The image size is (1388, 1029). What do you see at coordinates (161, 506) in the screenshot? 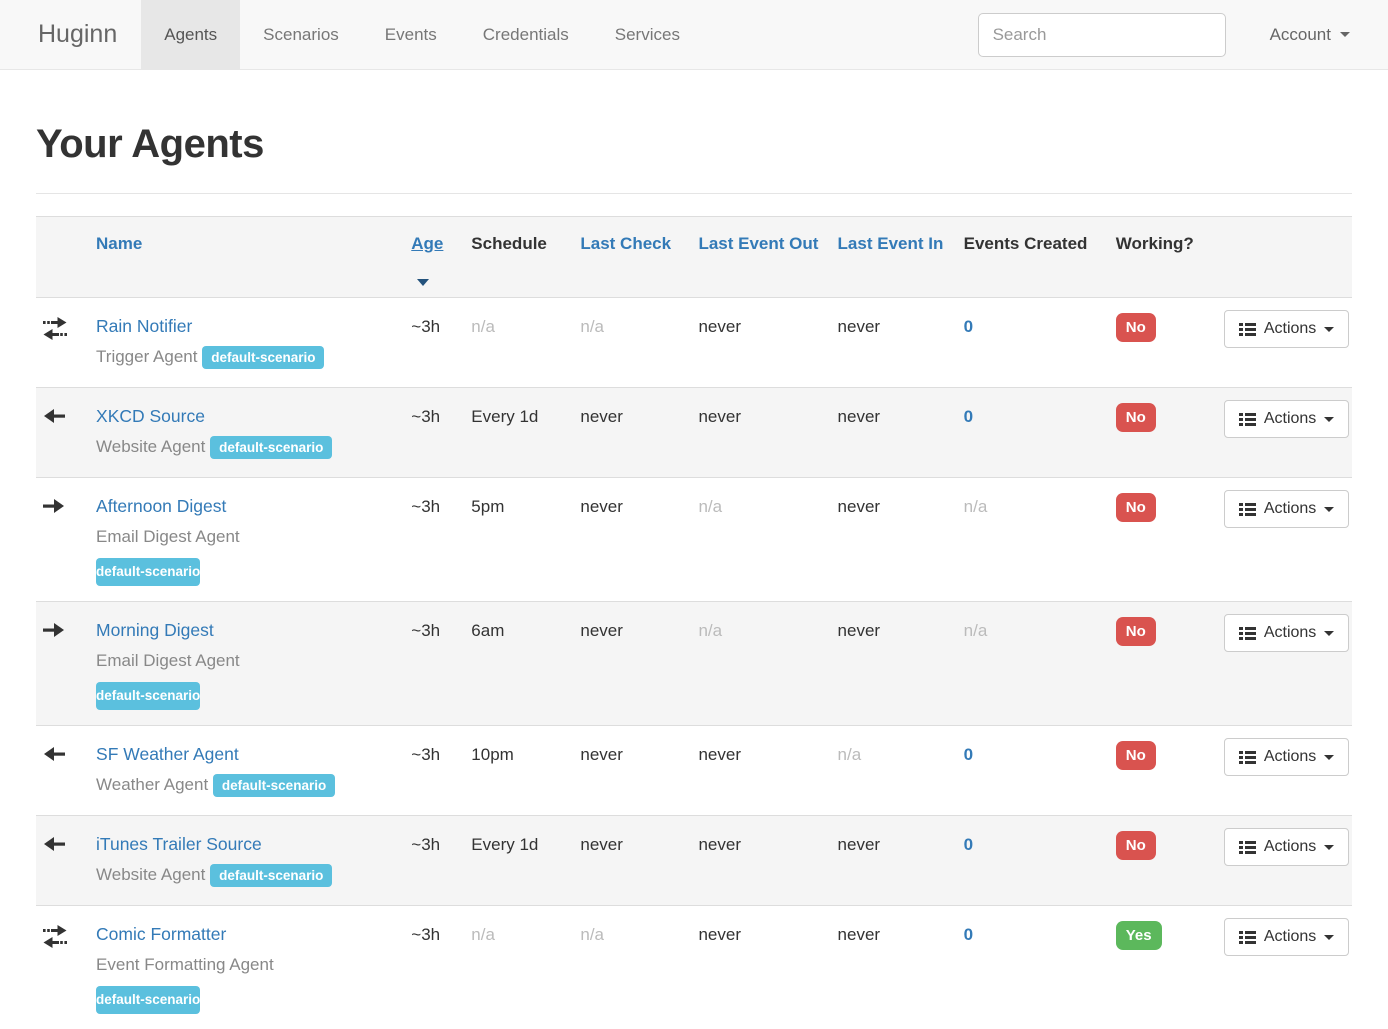
I see `agent-name-link: Afternoon Digest` at bounding box center [161, 506].